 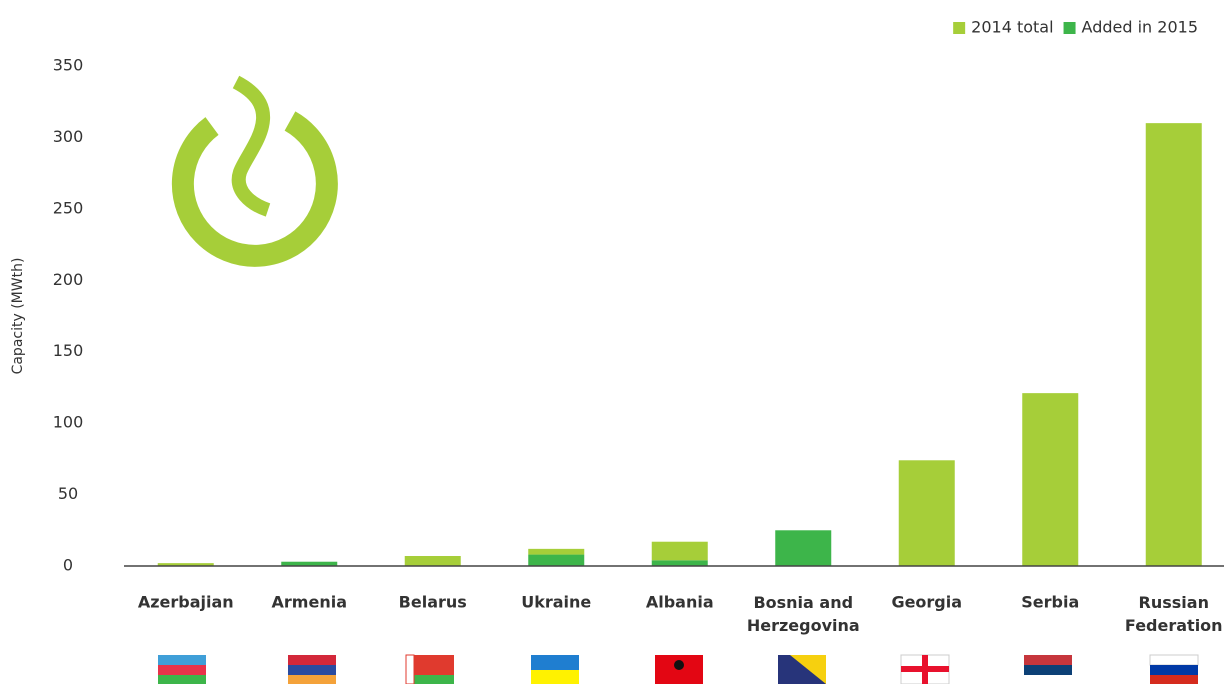 What do you see at coordinates (68, 279) in the screenshot?
I see `y-tick-label: 200` at bounding box center [68, 279].